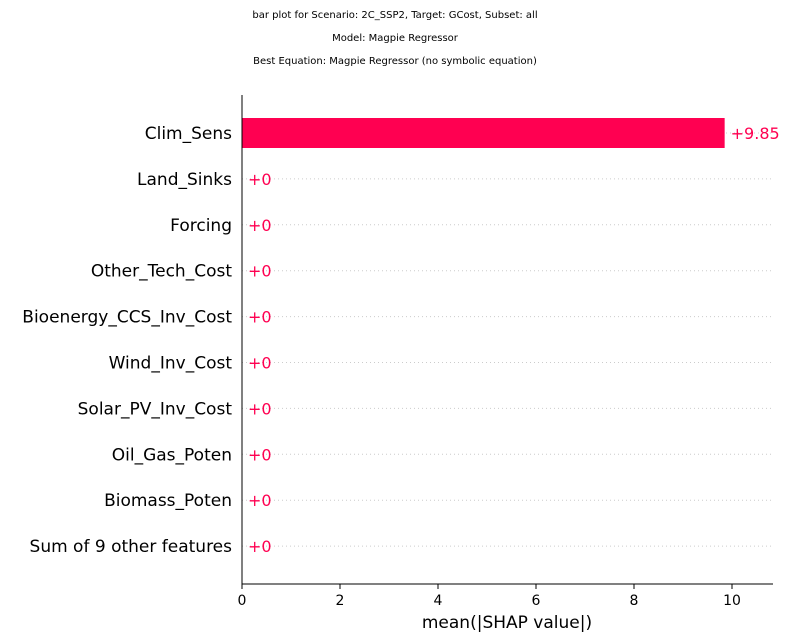 The width and height of the screenshot is (790, 642). Describe the element at coordinates (438, 601) in the screenshot. I see `x-tick-label: 4` at that location.